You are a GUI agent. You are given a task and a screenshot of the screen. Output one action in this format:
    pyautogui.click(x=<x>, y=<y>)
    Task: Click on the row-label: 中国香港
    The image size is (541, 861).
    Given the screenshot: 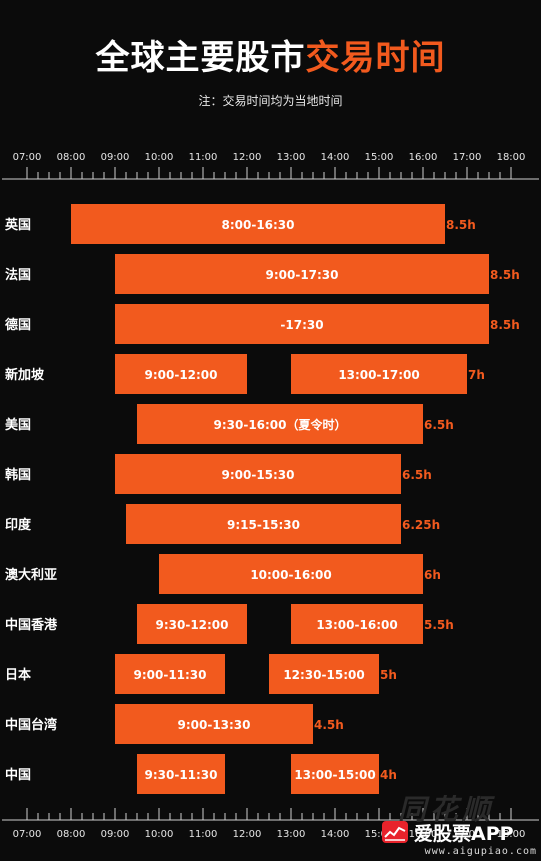 What is the action you would take?
    pyautogui.click(x=31, y=625)
    